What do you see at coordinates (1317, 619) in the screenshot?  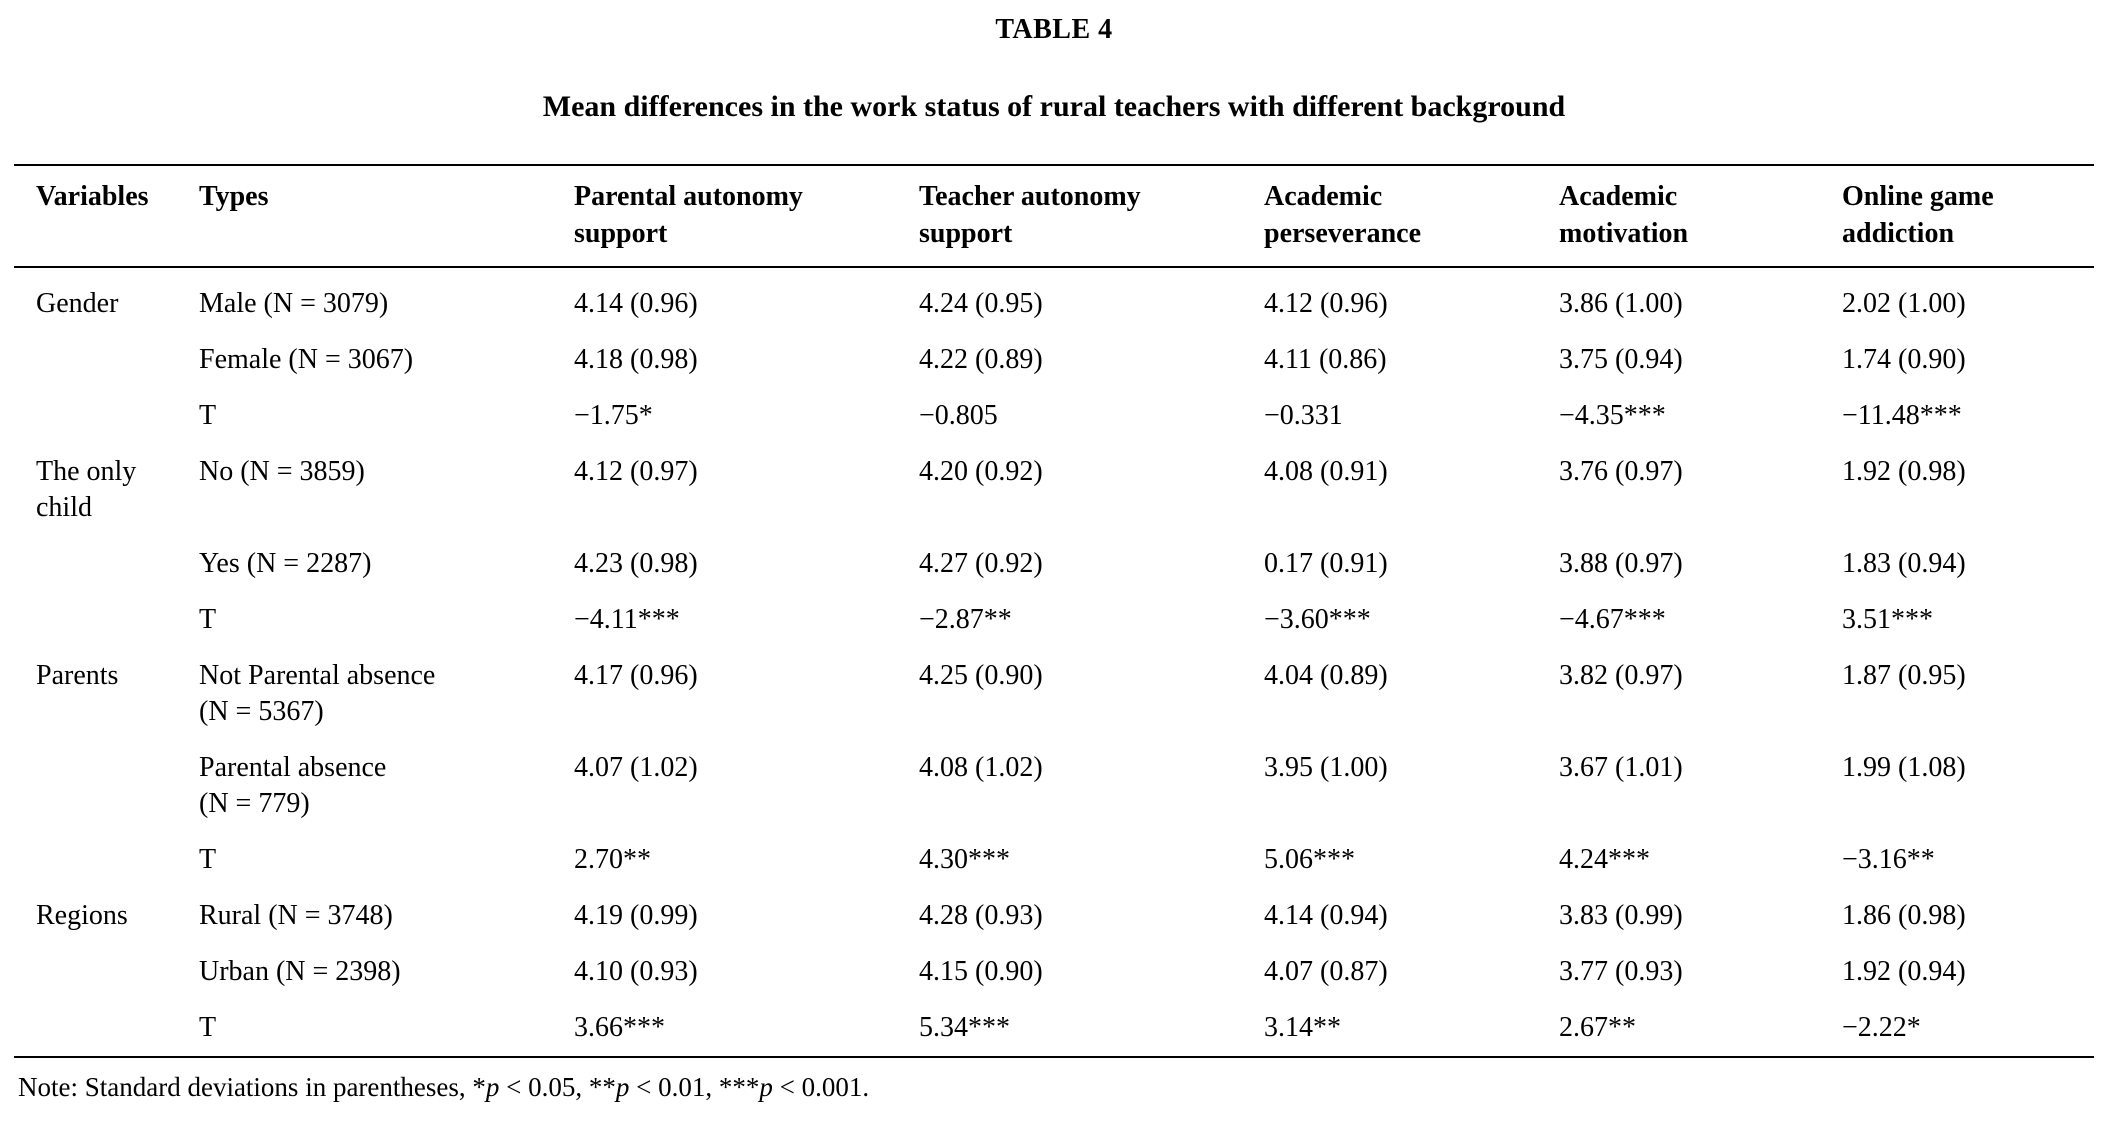 I see `value-cell: −3.60***` at bounding box center [1317, 619].